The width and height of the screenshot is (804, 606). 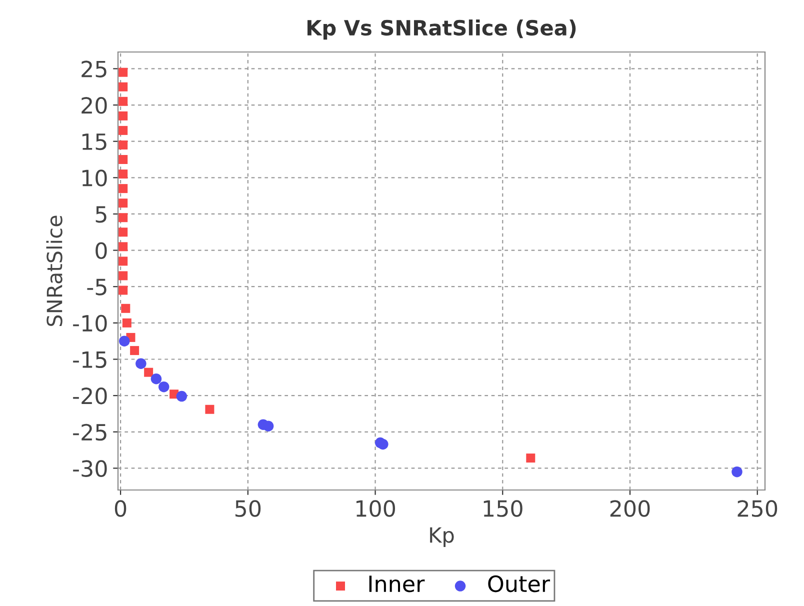 I want to click on x-tick-label: 50, so click(x=248, y=508).